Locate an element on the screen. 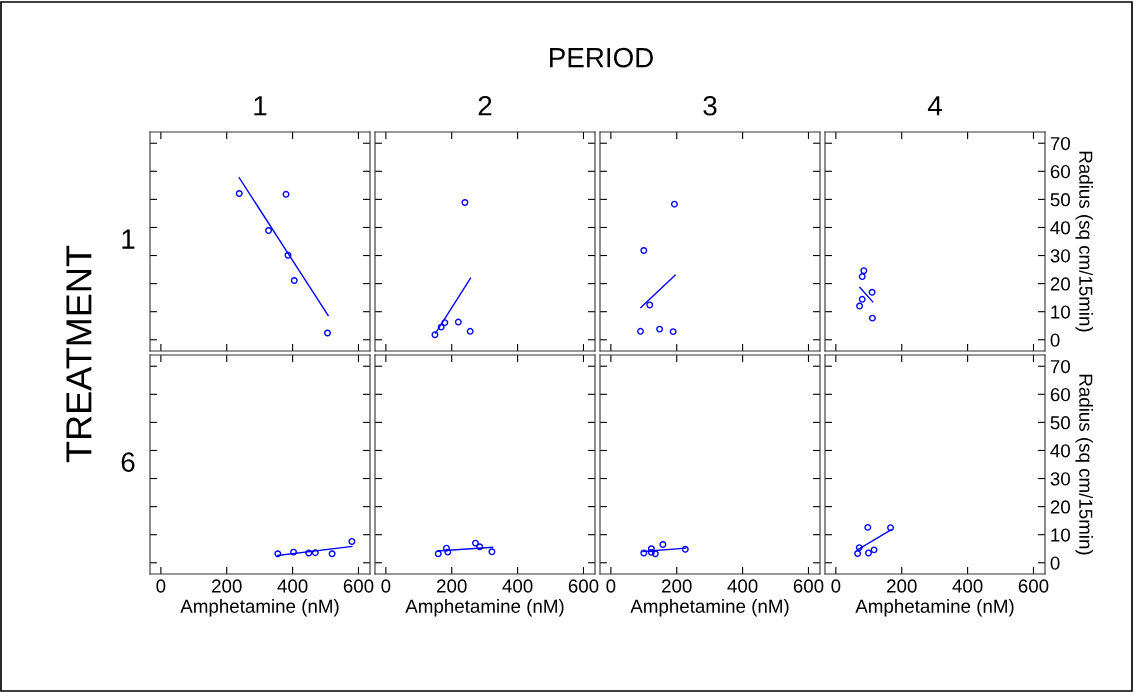 The image size is (1134, 692). text: PERIOD is located at coordinates (601, 57).